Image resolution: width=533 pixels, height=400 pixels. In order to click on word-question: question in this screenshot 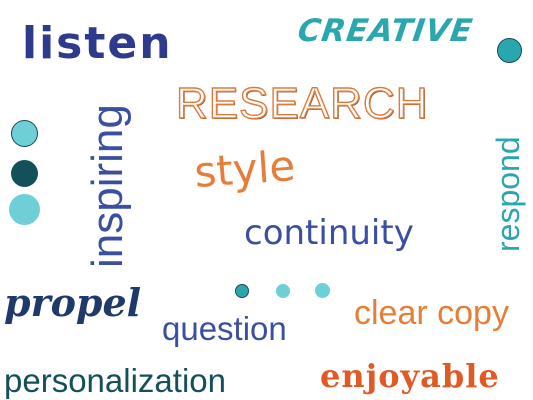, I will do `click(224, 328)`.